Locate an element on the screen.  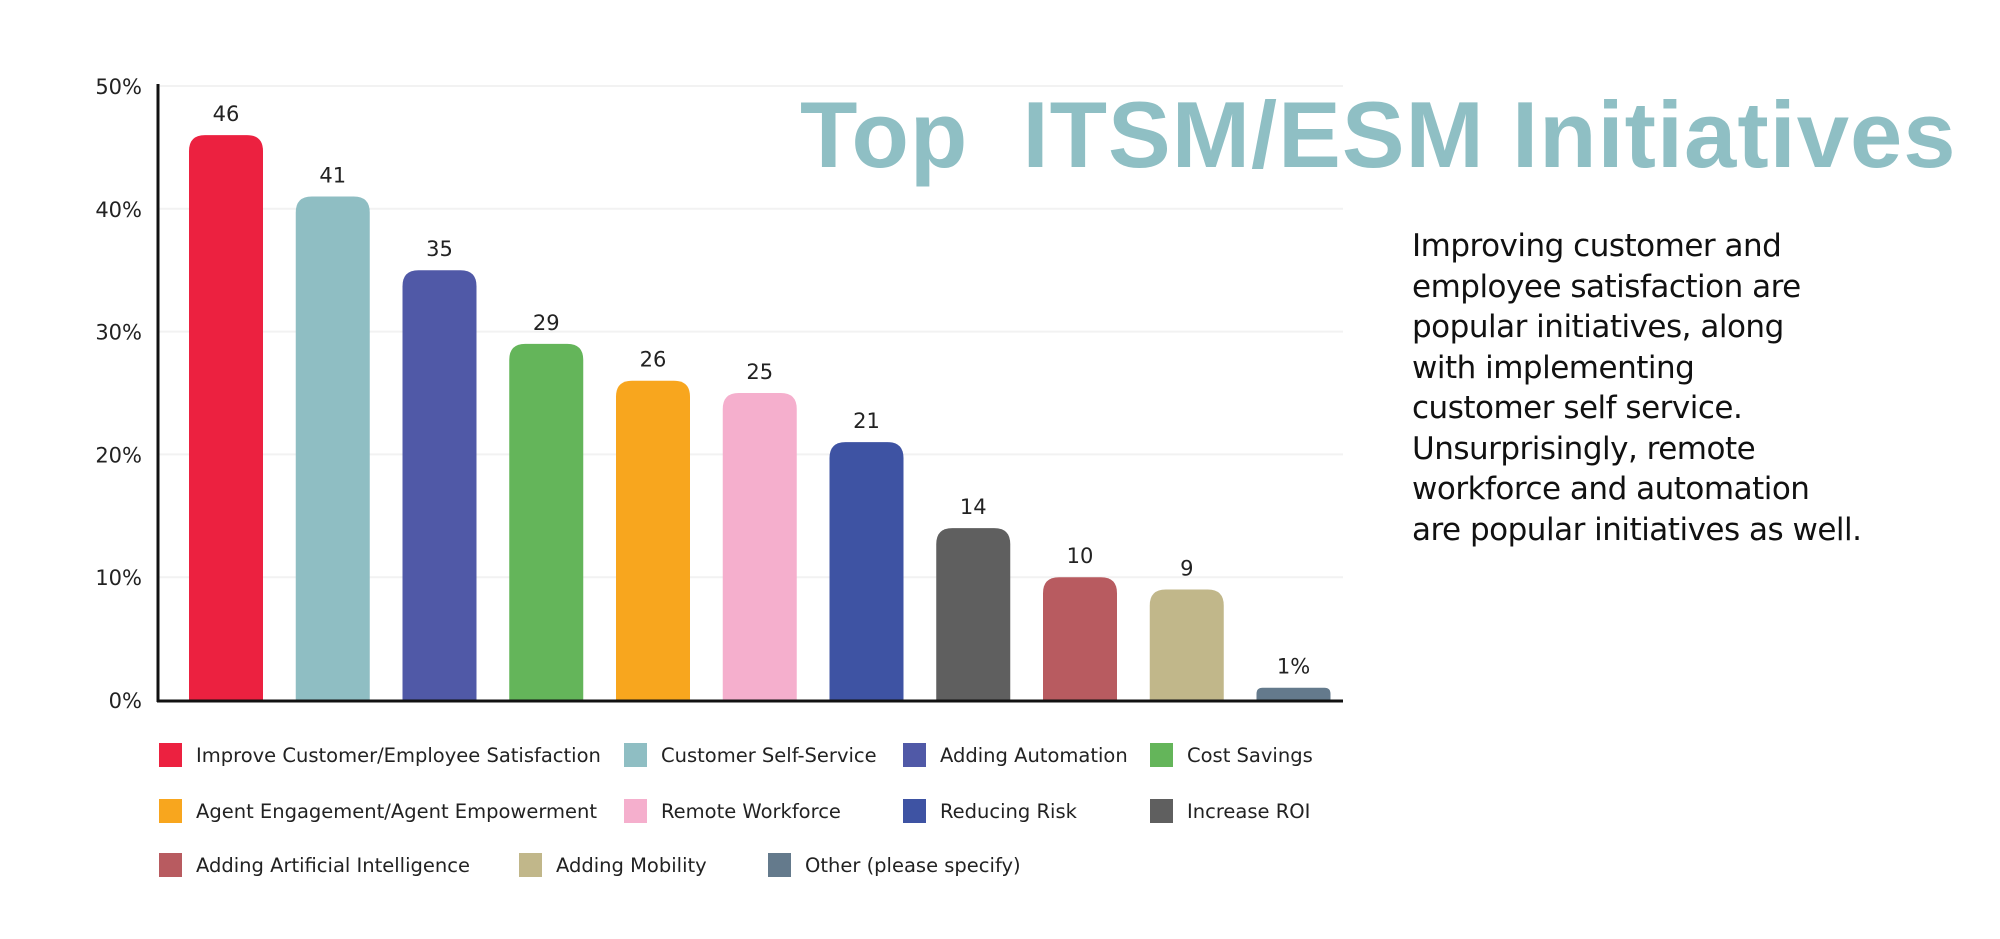
data-label: 21 is located at coordinates (866, 421).